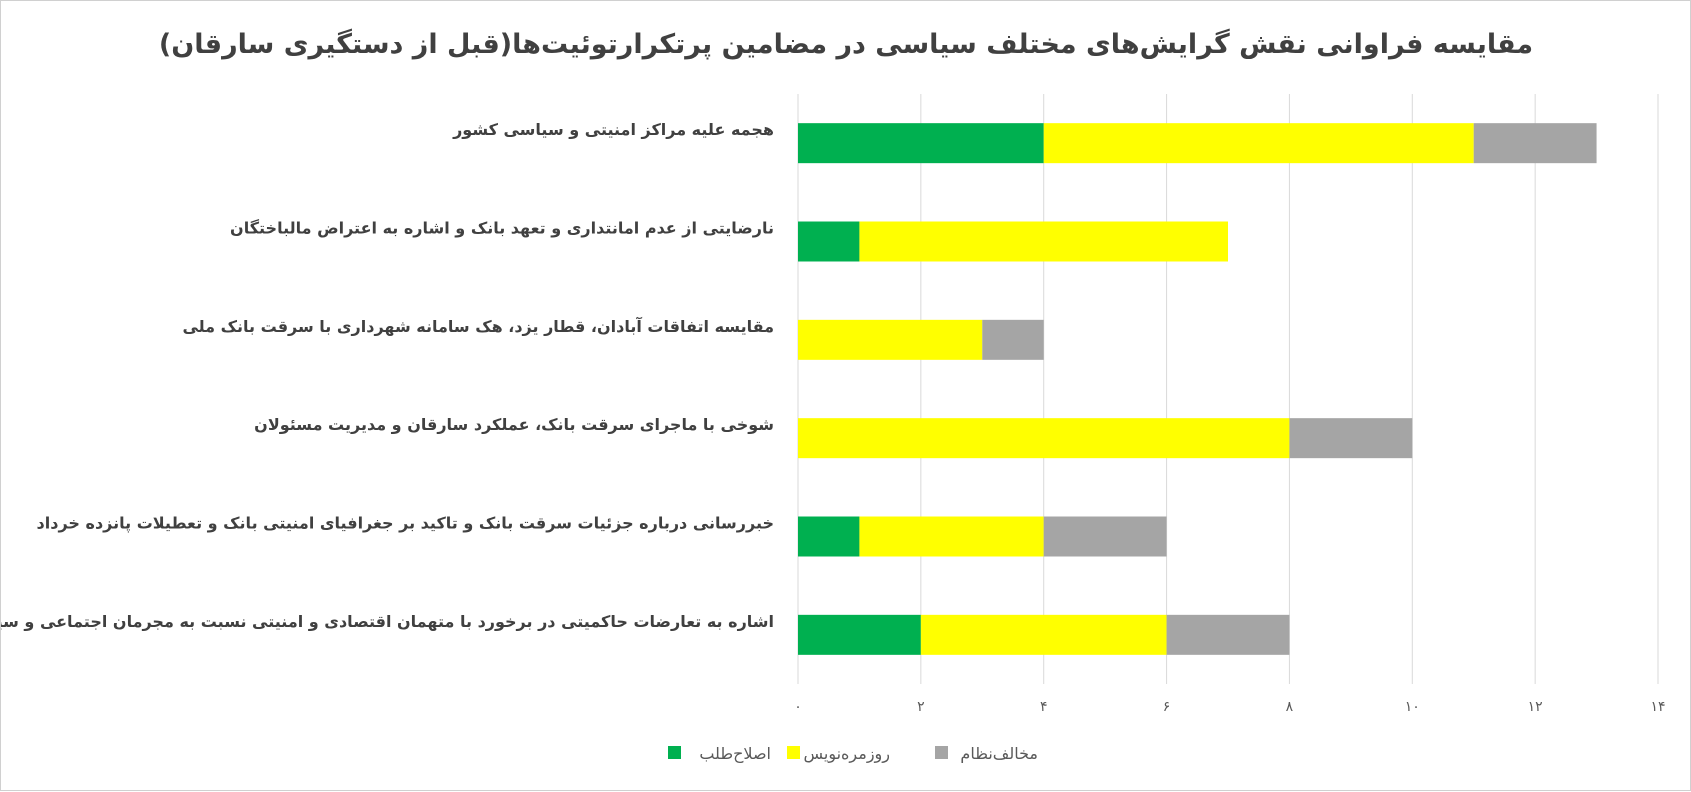 This screenshot has height=792, width=1691. I want to click on category-label: هجمه علیه مراکز امنیتی و سیاسی کشور, so click(613, 129).